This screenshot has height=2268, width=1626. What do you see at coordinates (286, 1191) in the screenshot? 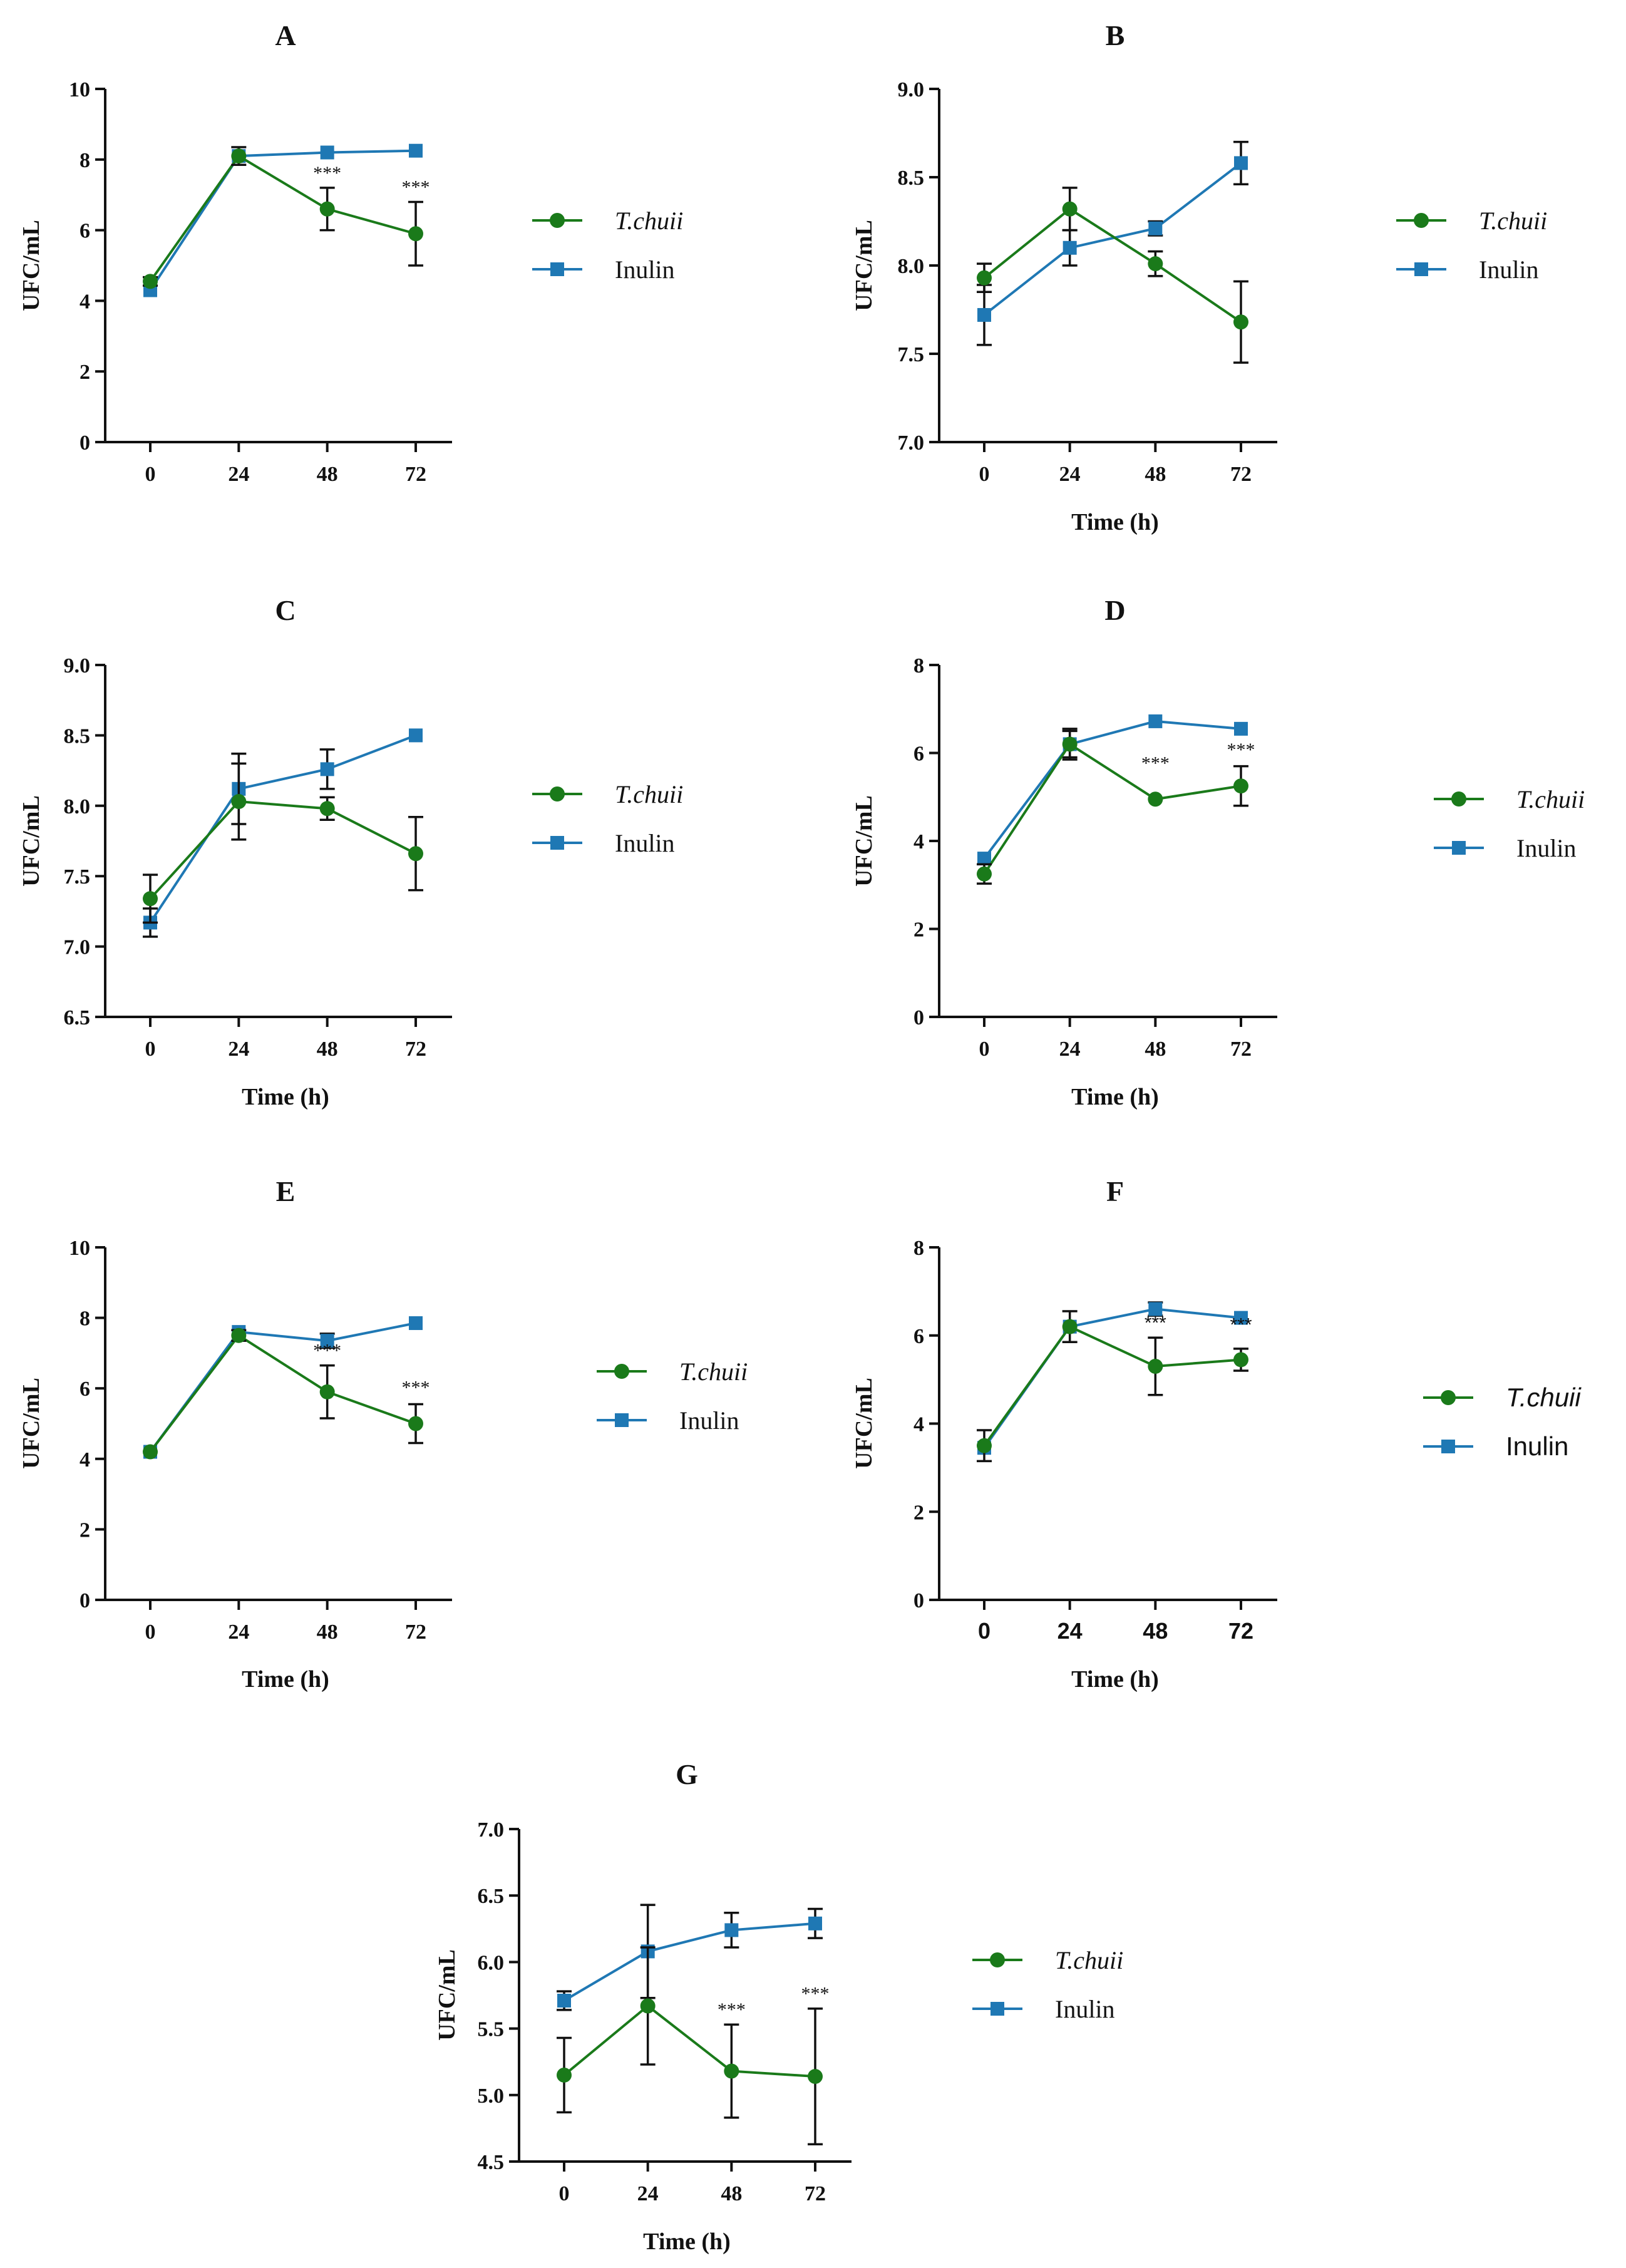
I see `panel-title: E` at bounding box center [286, 1191].